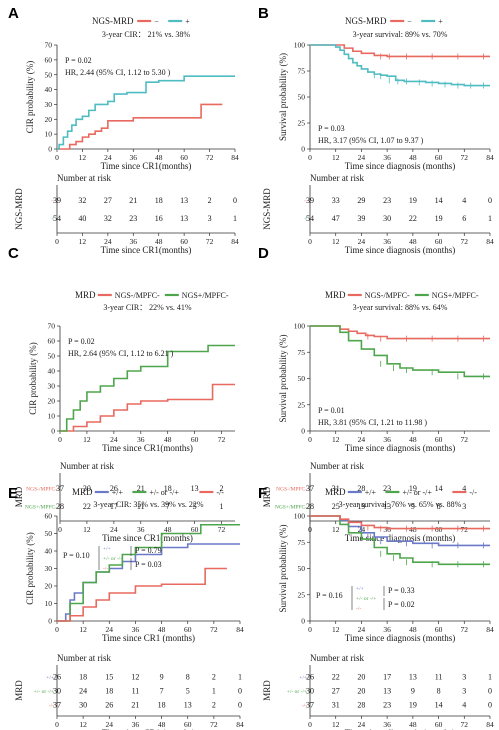  I want to click on y-tick-label: 0, so click(50, 621).